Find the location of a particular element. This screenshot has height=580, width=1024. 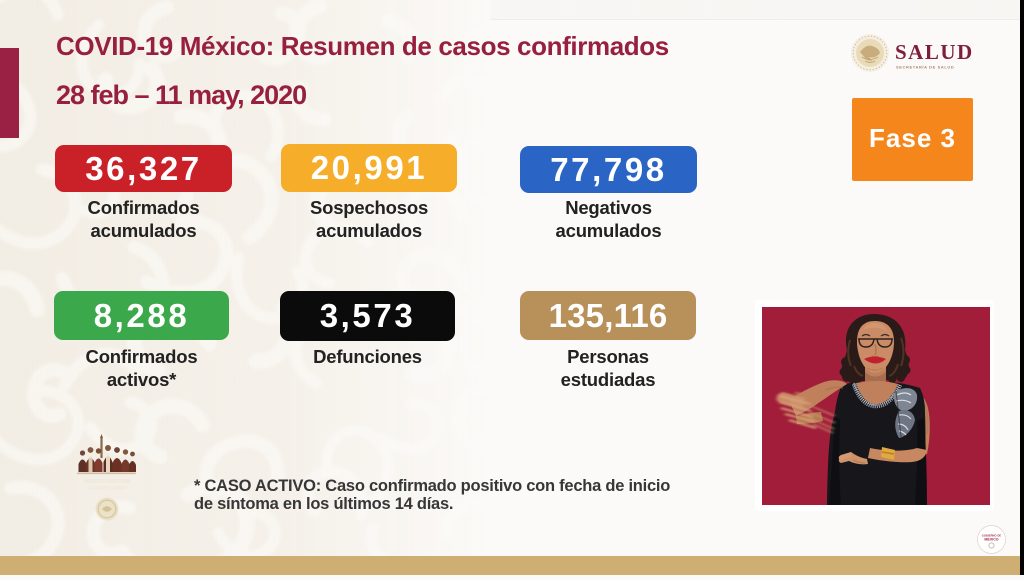

svg-text: MÉXICO is located at coordinates (991, 539).